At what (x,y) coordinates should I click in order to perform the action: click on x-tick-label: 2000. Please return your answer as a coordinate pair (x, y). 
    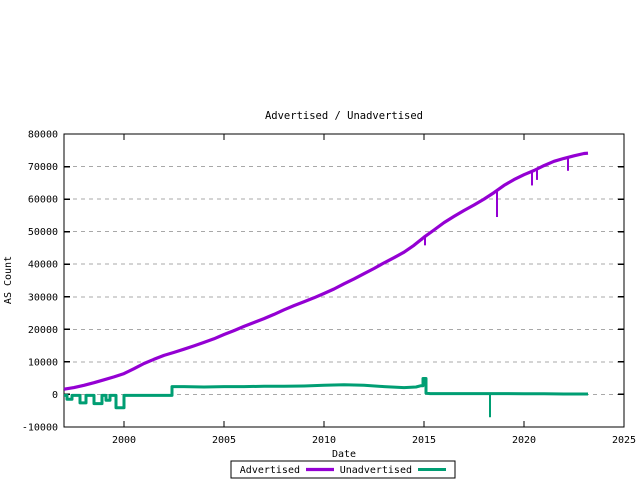
    Looking at the image, I should click on (124, 440).